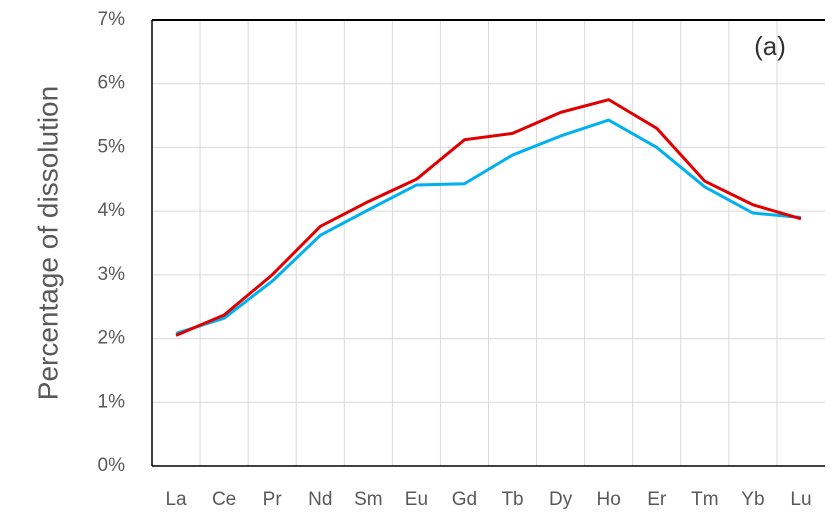  What do you see at coordinates (47, 243) in the screenshot?
I see `y-axis-title: Percentage of dissolution` at bounding box center [47, 243].